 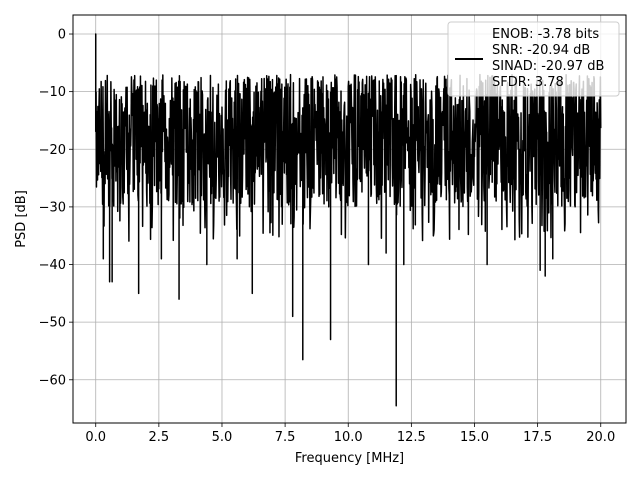 What do you see at coordinates (411, 437) in the screenshot?
I see `x-tick-label: 12.5` at bounding box center [411, 437].